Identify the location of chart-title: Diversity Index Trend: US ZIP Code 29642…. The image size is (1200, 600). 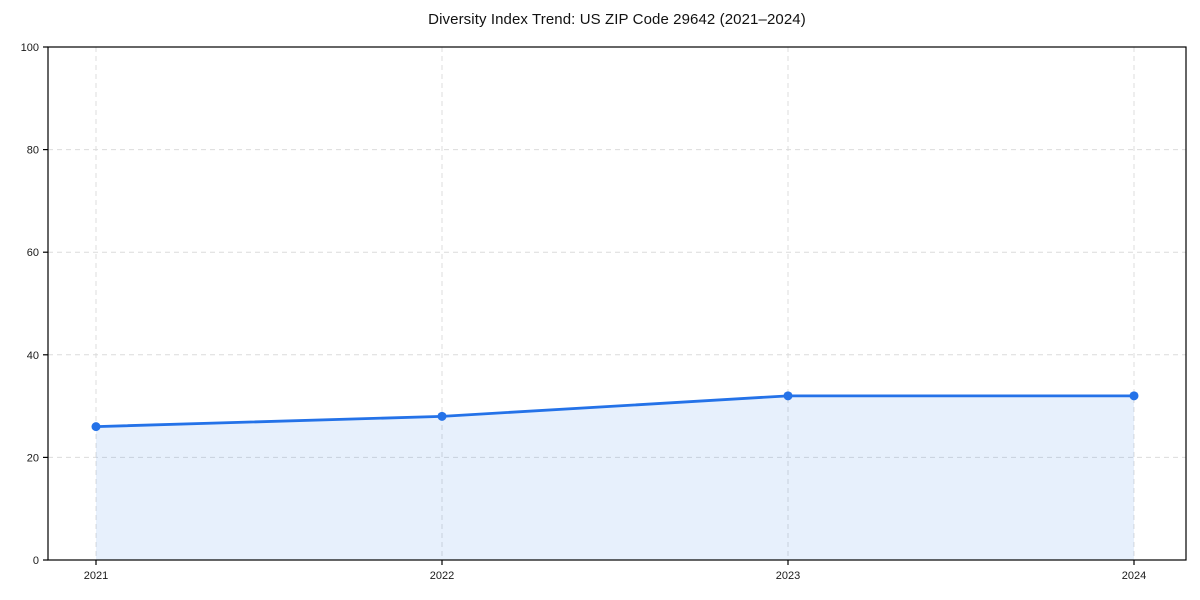
(617, 19).